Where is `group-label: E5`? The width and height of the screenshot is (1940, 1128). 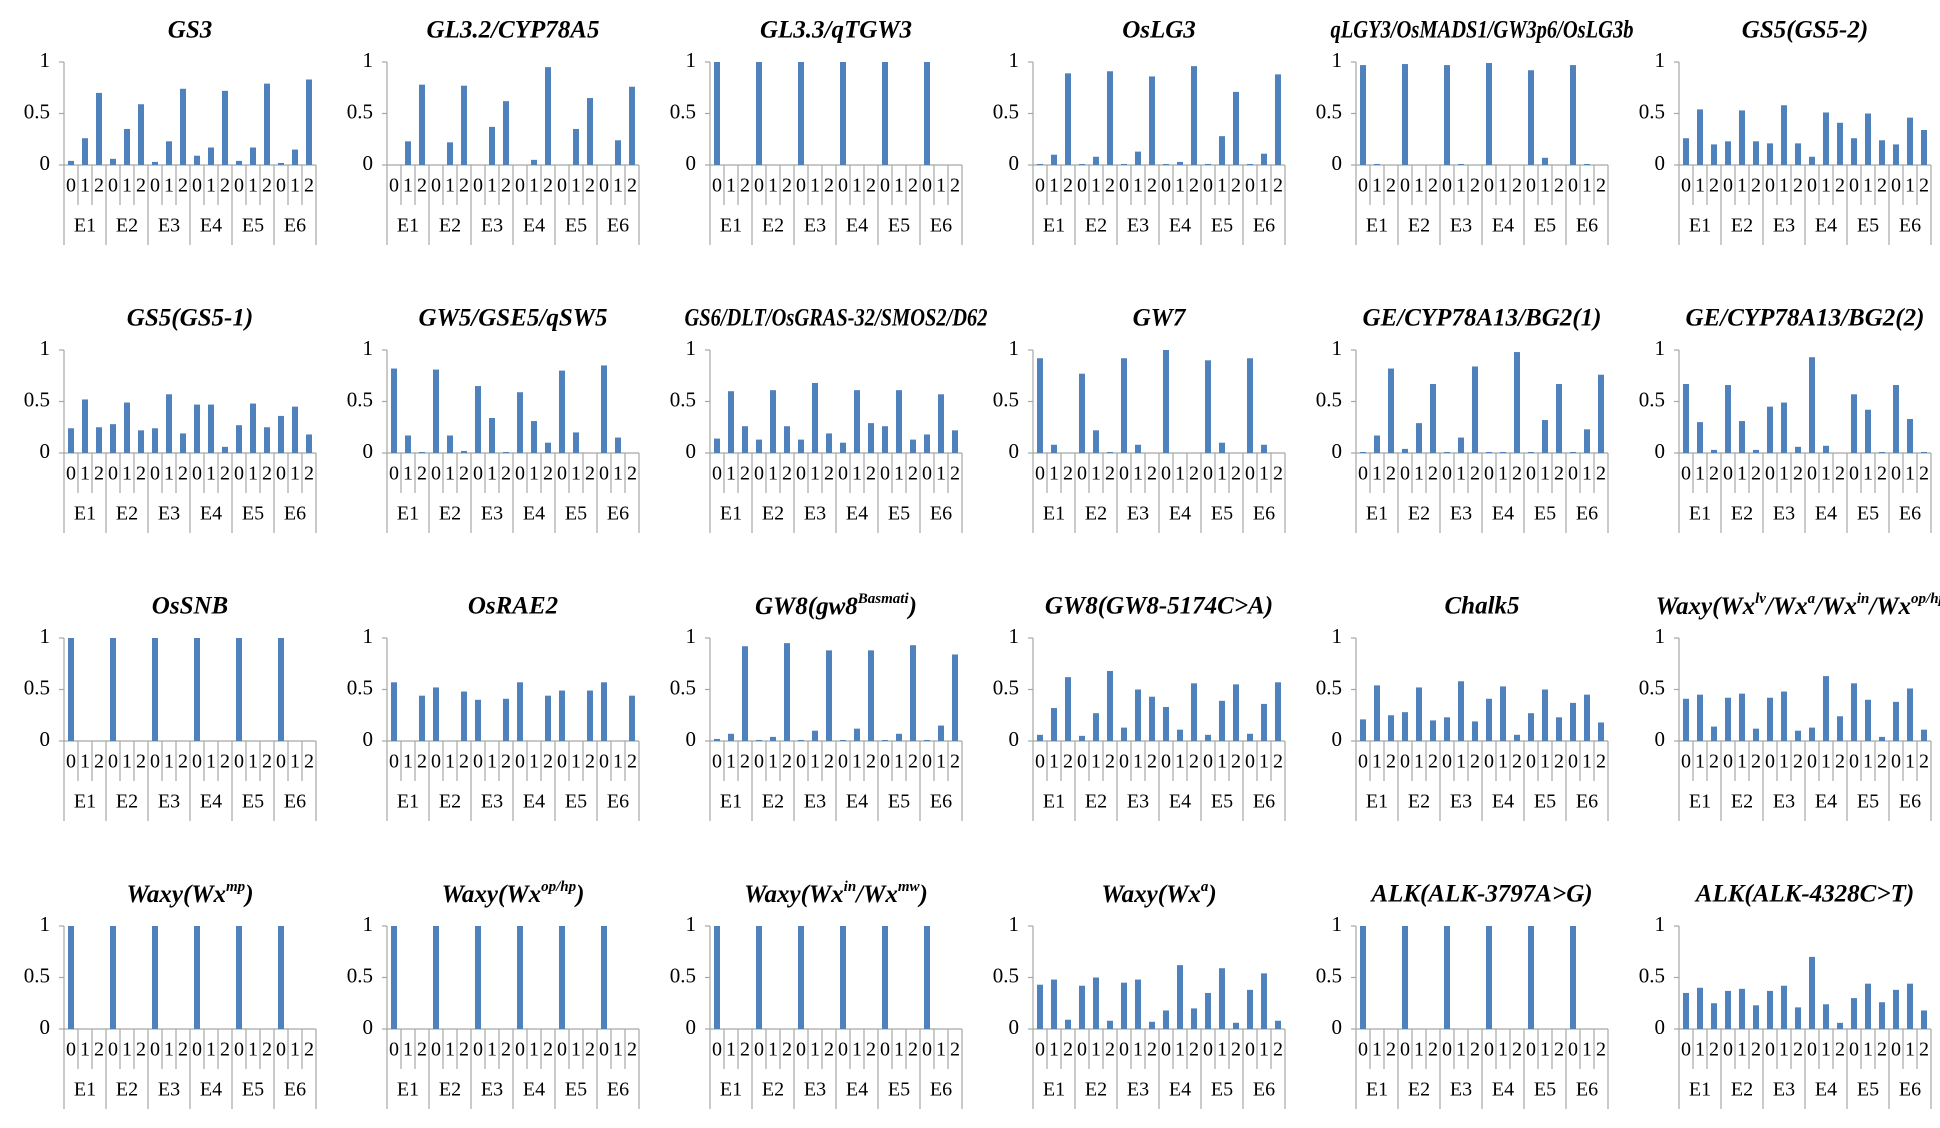 group-label: E5 is located at coordinates (1545, 226).